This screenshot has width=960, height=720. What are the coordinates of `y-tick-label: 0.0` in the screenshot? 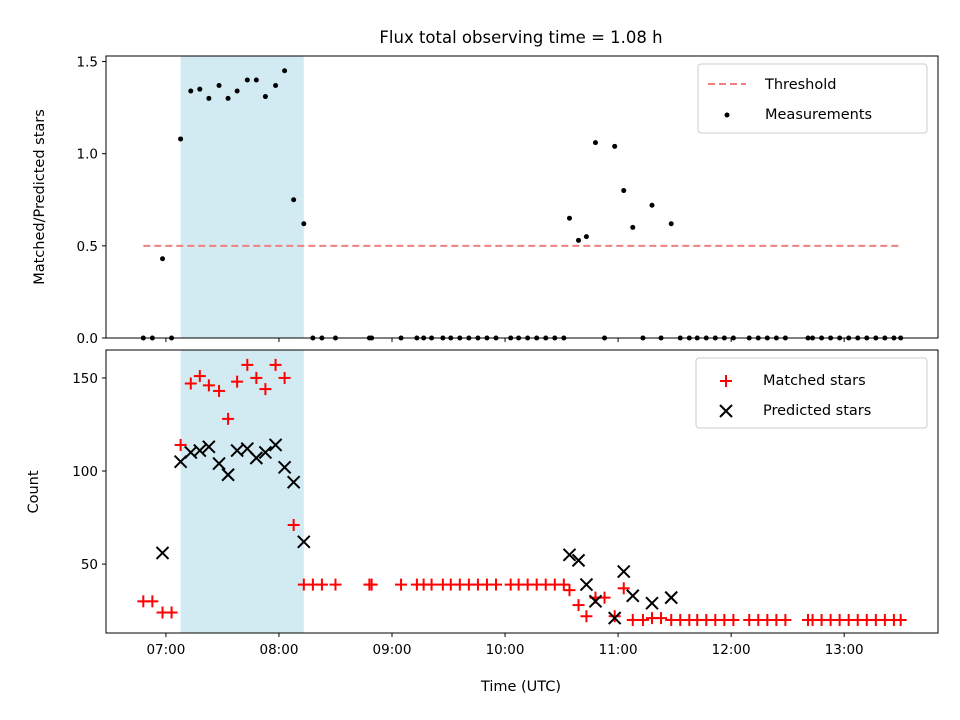 It's located at (87, 339).